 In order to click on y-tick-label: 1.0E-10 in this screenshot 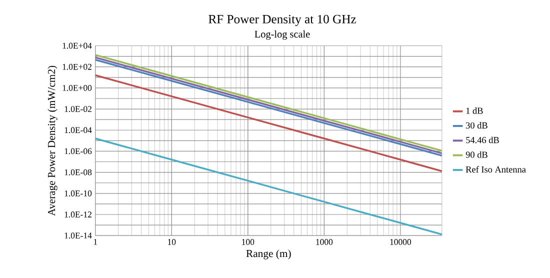, I will do `click(78, 193)`.